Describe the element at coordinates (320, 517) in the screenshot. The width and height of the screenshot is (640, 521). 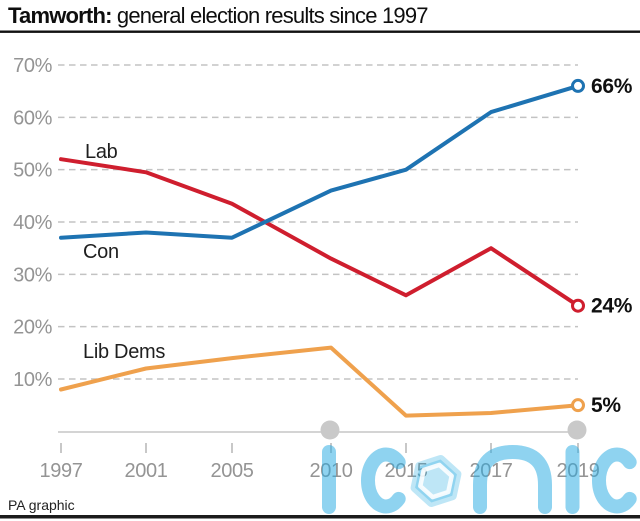
I see `bottom-border-bar` at that location.